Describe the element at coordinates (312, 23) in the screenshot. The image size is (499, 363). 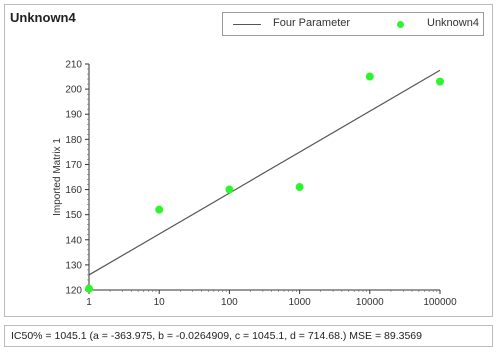
I see `legend-label-four-parameter: Four Parameter` at that location.